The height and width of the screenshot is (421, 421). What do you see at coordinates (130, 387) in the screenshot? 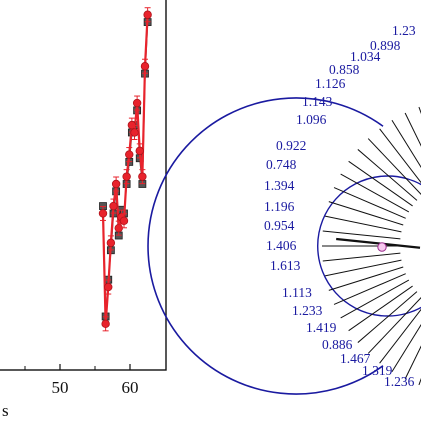
I see `x-tick-label: 60` at bounding box center [130, 387].